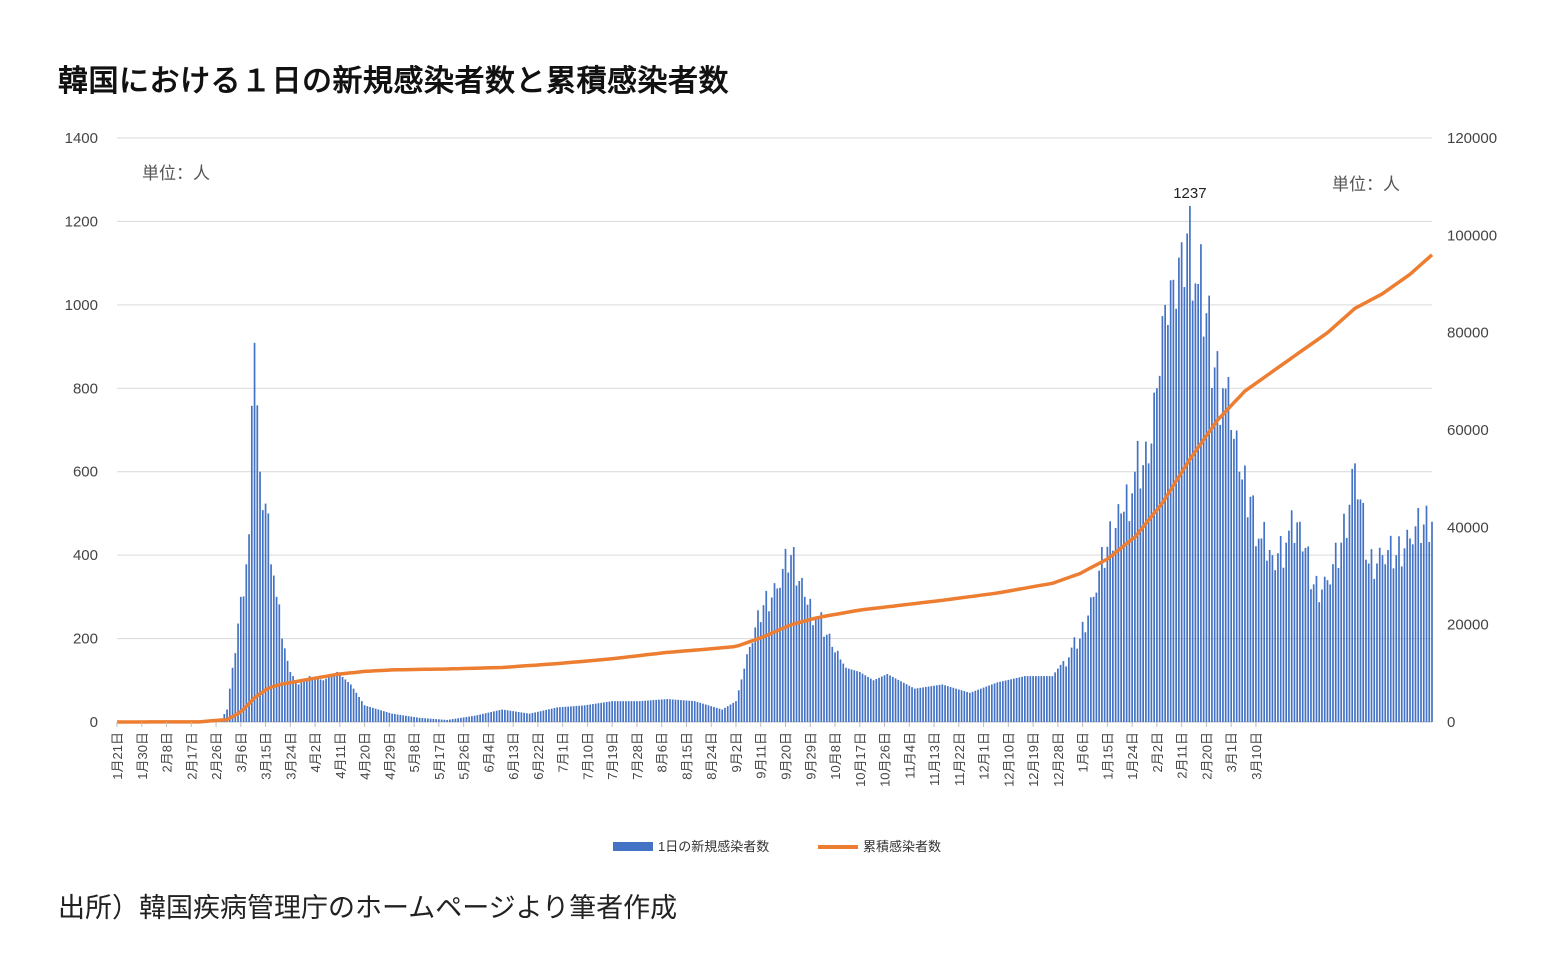  I want to click on x-tick-label: 5月17日, so click(439, 756).